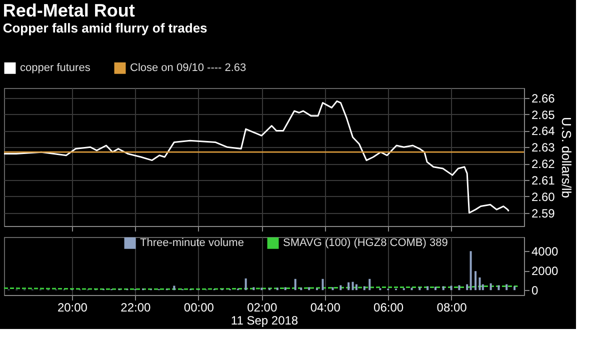 This screenshot has width=600, height=337. Describe the element at coordinates (262, 307) in the screenshot. I see `x-tick-label: 02:00` at that location.